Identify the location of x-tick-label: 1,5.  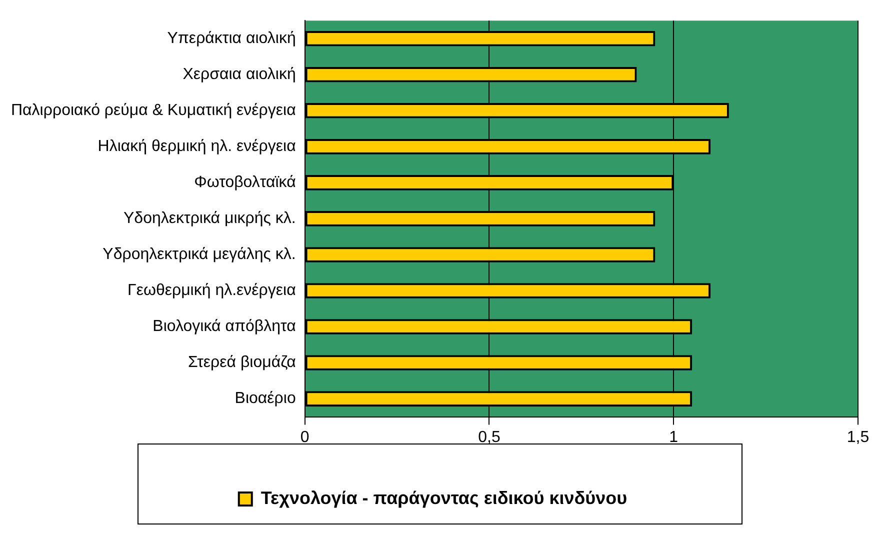
(858, 437).